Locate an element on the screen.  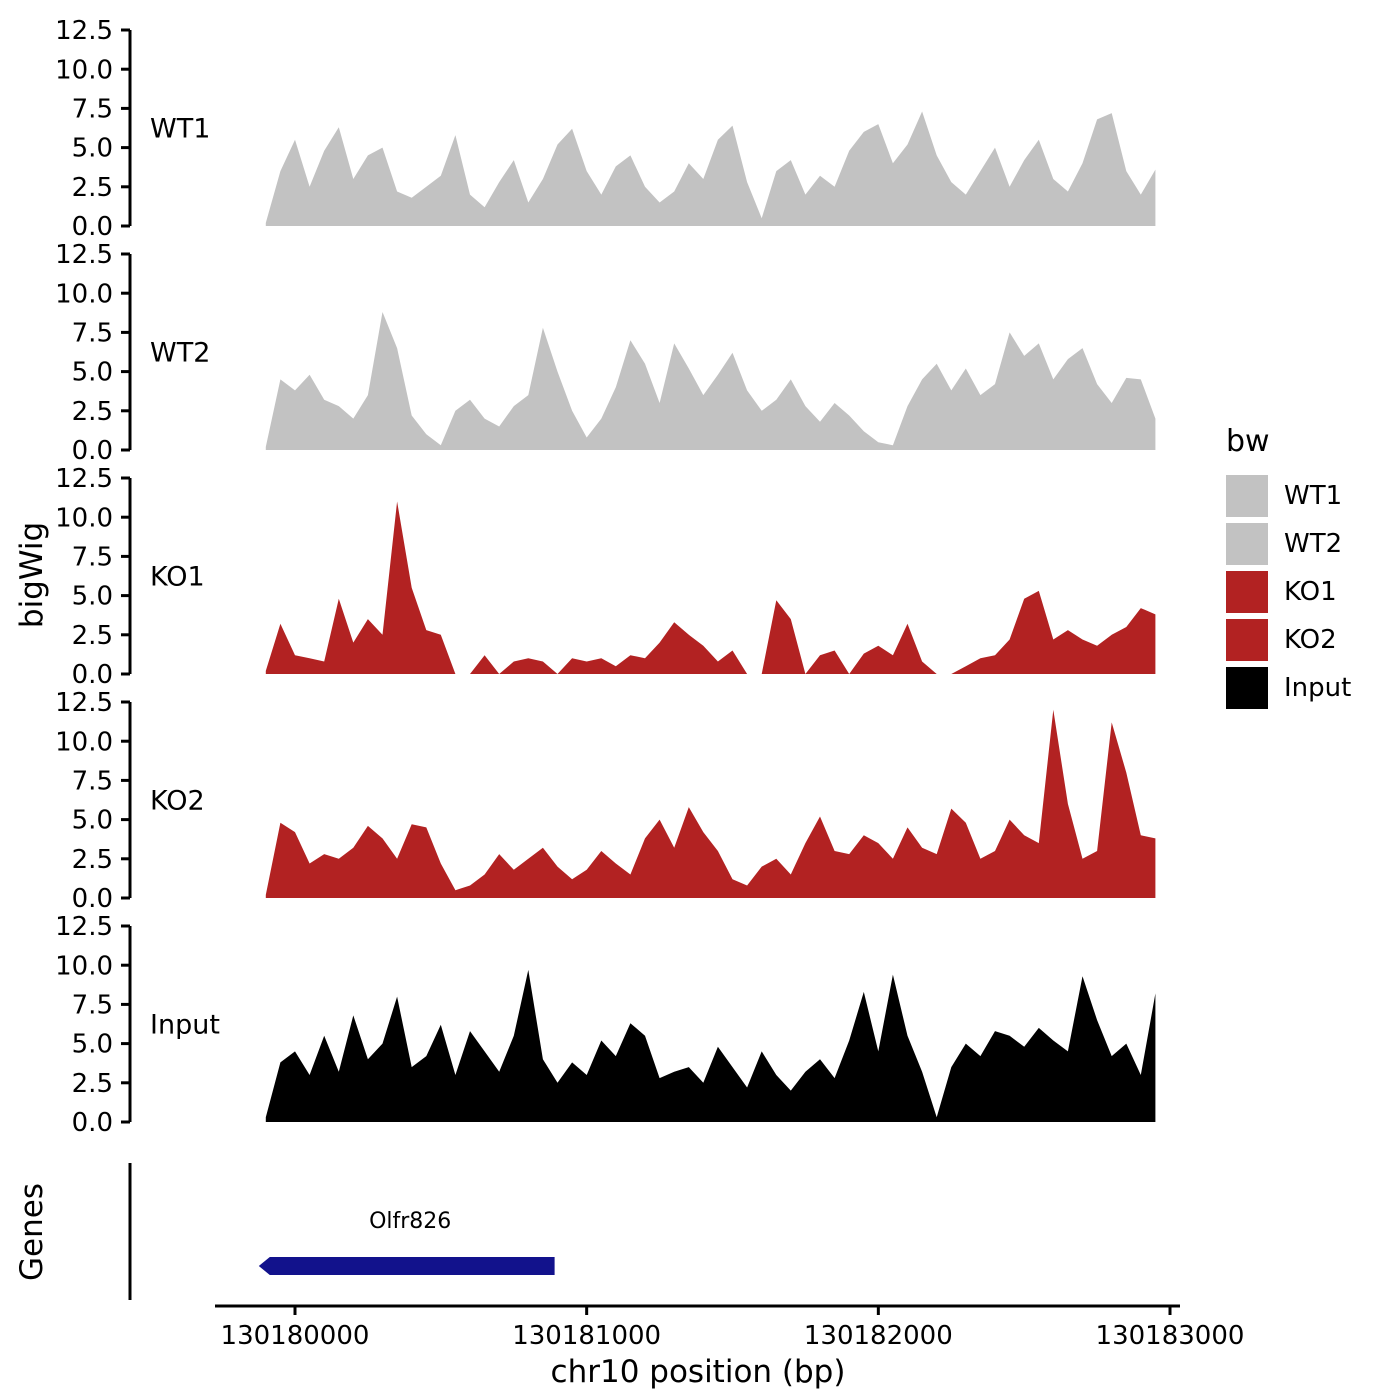
y-axis-title: bigWig is located at coordinates (32, 575).